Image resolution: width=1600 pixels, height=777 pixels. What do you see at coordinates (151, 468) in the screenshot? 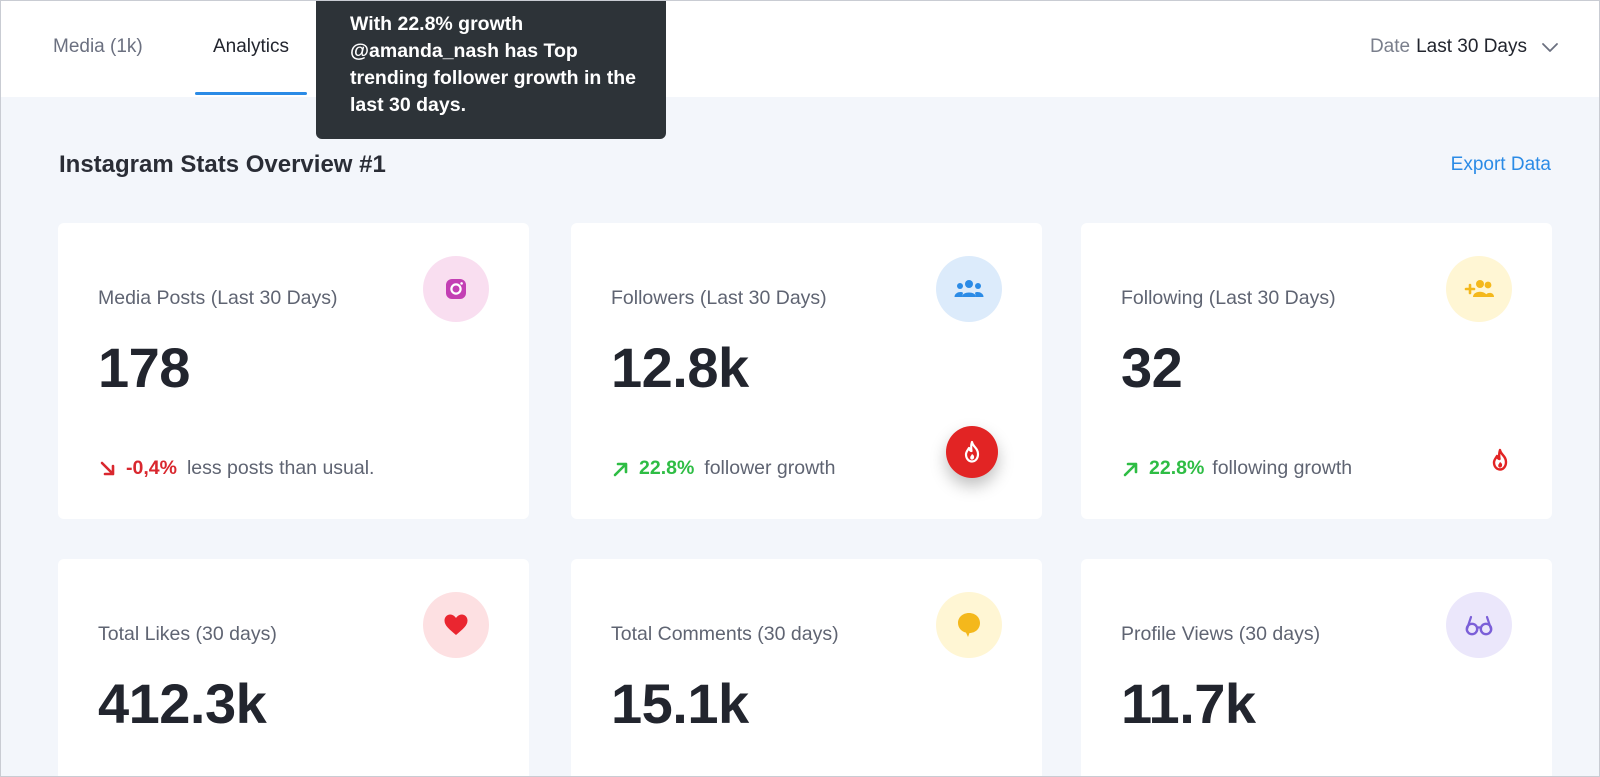
I see `trend-percent: -0,4%` at bounding box center [151, 468].